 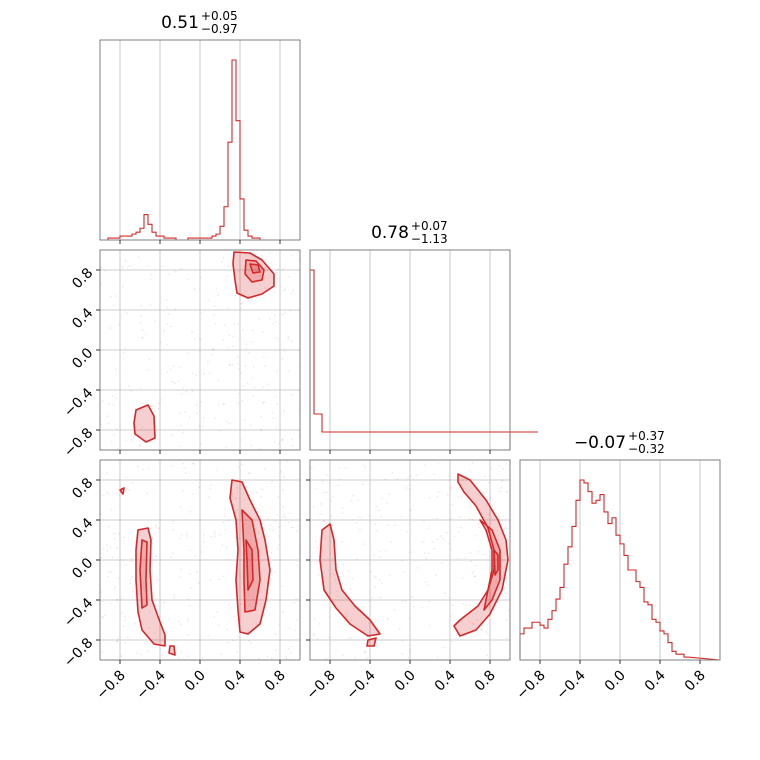 I want to click on histogram-panel-3: −0.8 −0.4 0.0 0.4 0.8 −0.07 +0.37−0.32, so click(x=617, y=566).